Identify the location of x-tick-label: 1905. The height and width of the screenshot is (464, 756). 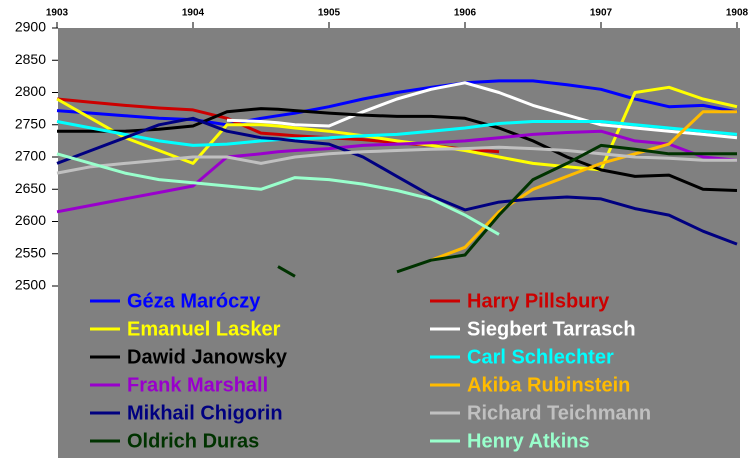
(329, 13).